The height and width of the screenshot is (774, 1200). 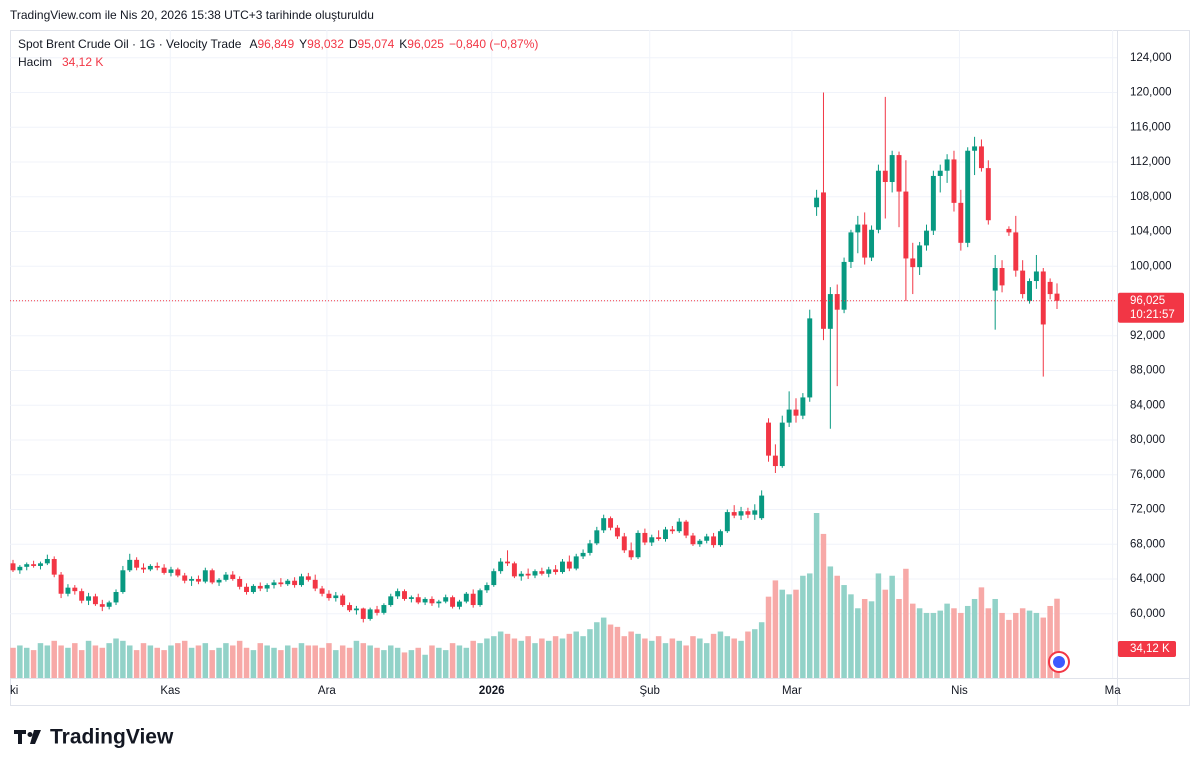 I want to click on ohlc-value: 96,849, so click(x=275, y=44).